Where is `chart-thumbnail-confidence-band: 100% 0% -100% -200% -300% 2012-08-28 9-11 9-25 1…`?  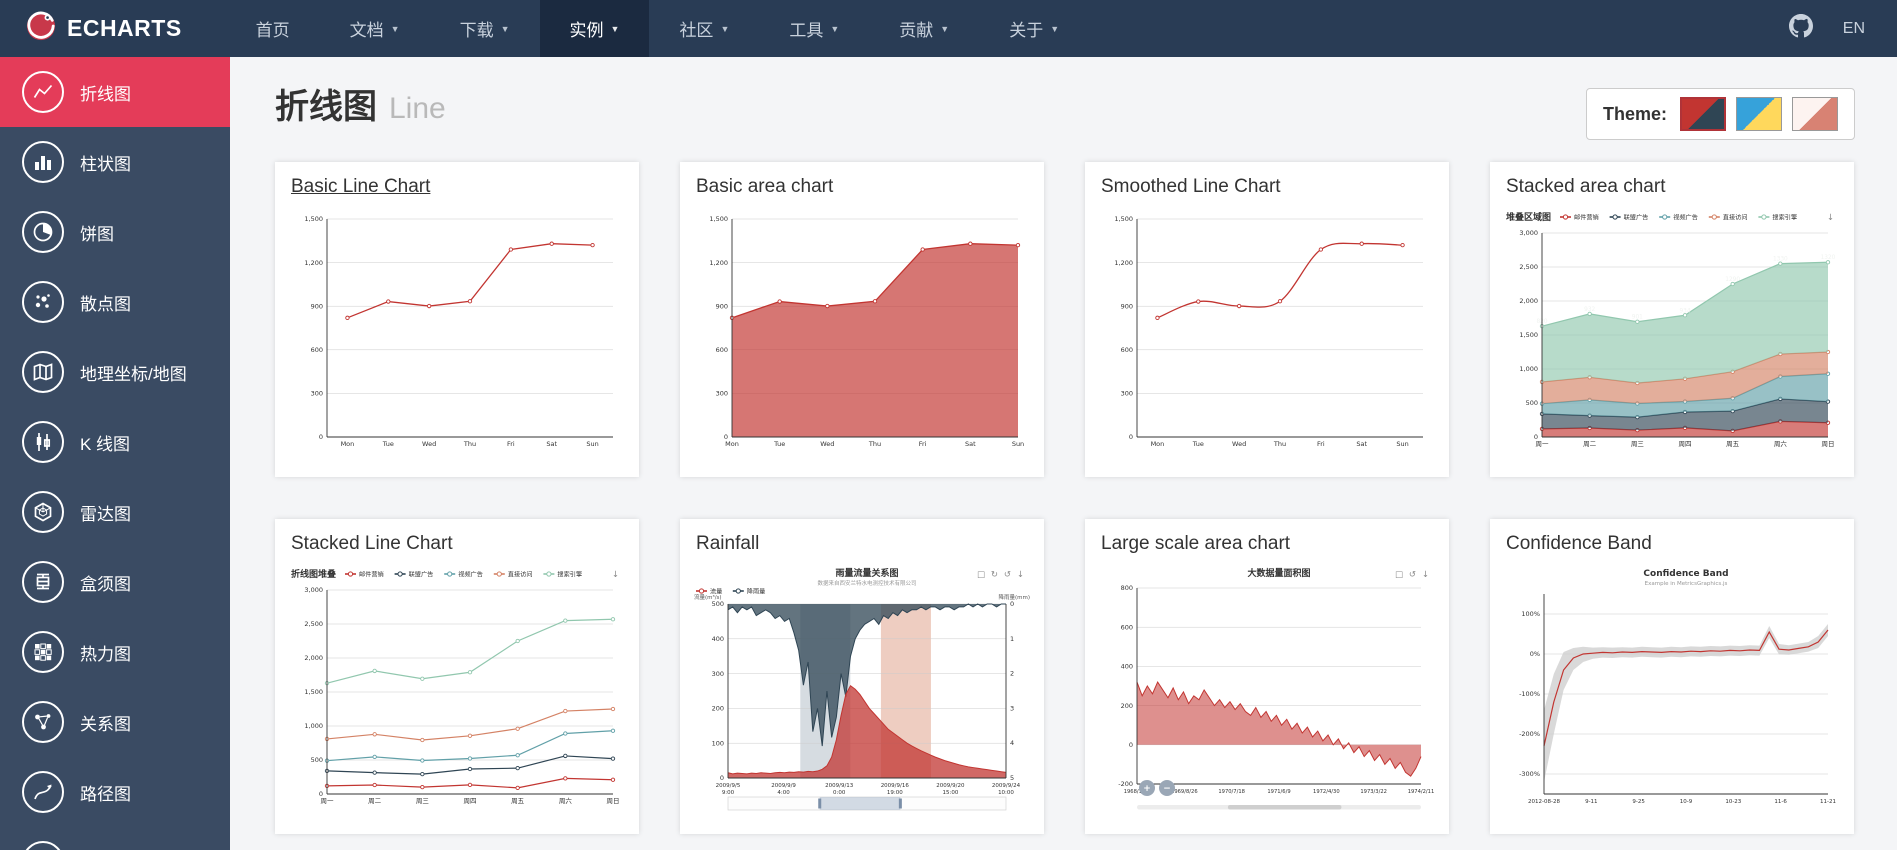
chart-thumbnail-confidence-band: 100% 0% -100% -200% -300% 2012-08-28 9-11 9-25 1… is located at coordinates (1672, 689).